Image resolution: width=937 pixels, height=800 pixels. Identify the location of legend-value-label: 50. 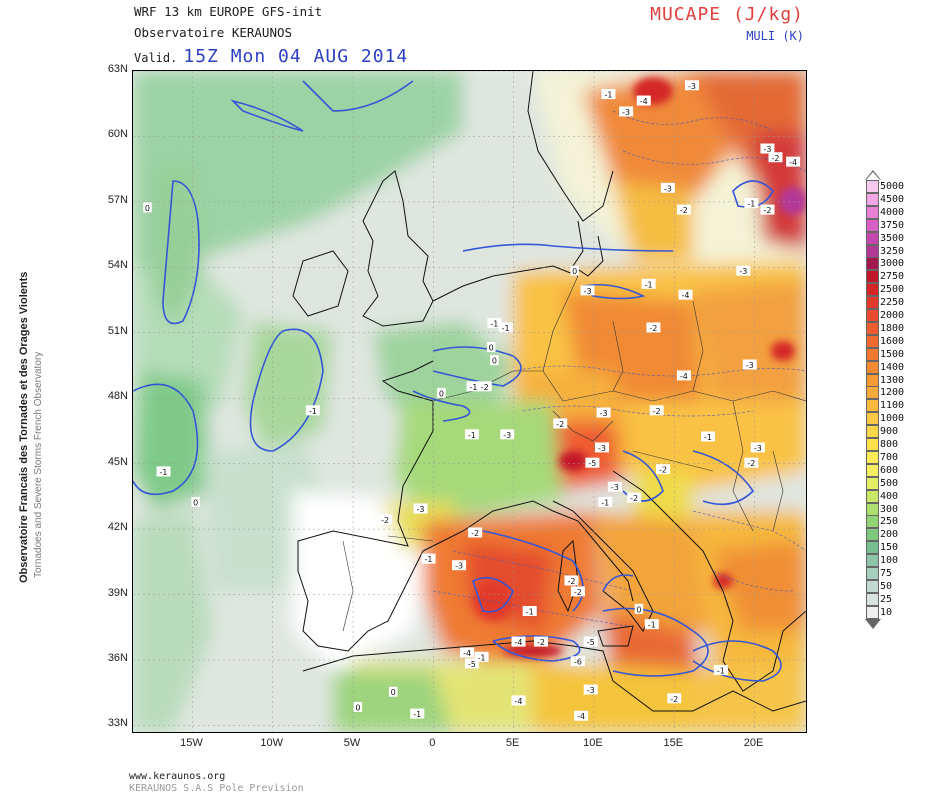
(886, 586).